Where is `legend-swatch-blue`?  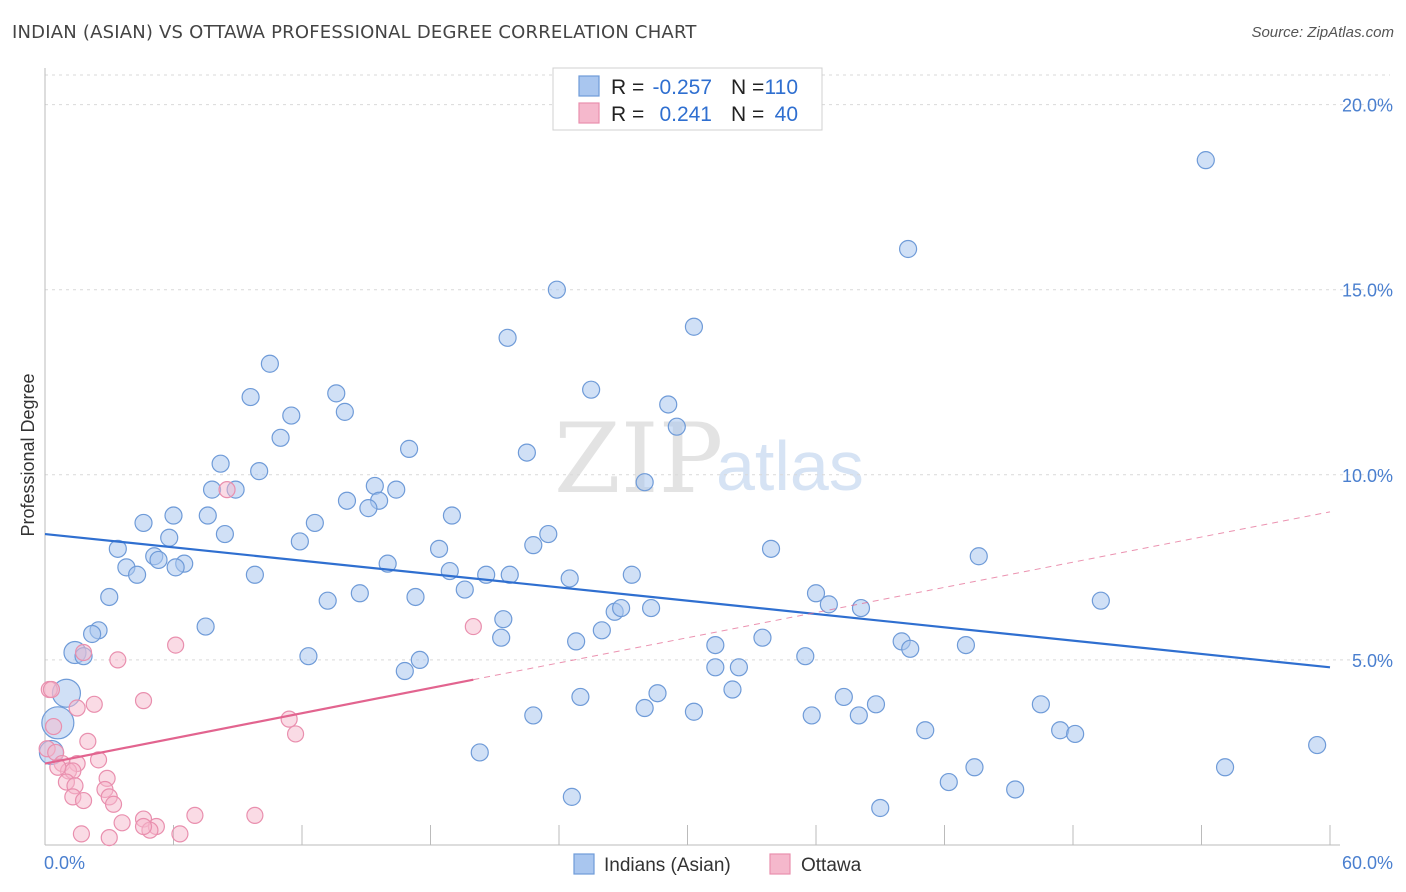
legend-swatch-blue is located at coordinates (589, 86).